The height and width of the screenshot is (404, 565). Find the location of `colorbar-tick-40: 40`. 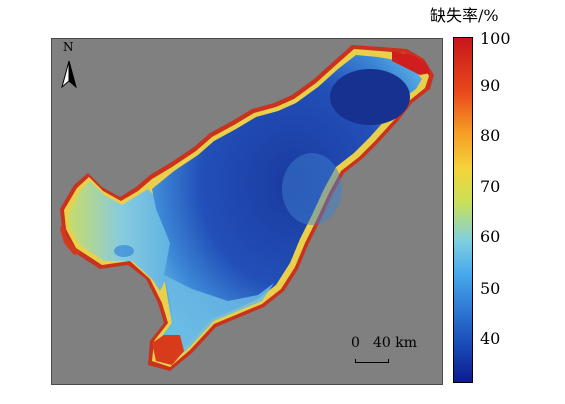

colorbar-tick-40: 40 is located at coordinates (490, 338).